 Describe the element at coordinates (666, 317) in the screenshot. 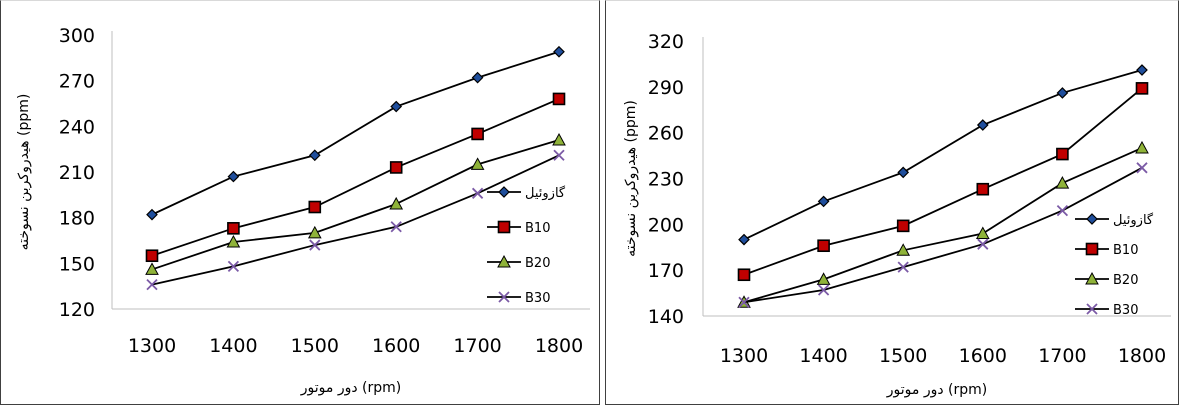

I see `y-tick-label: 140` at that location.